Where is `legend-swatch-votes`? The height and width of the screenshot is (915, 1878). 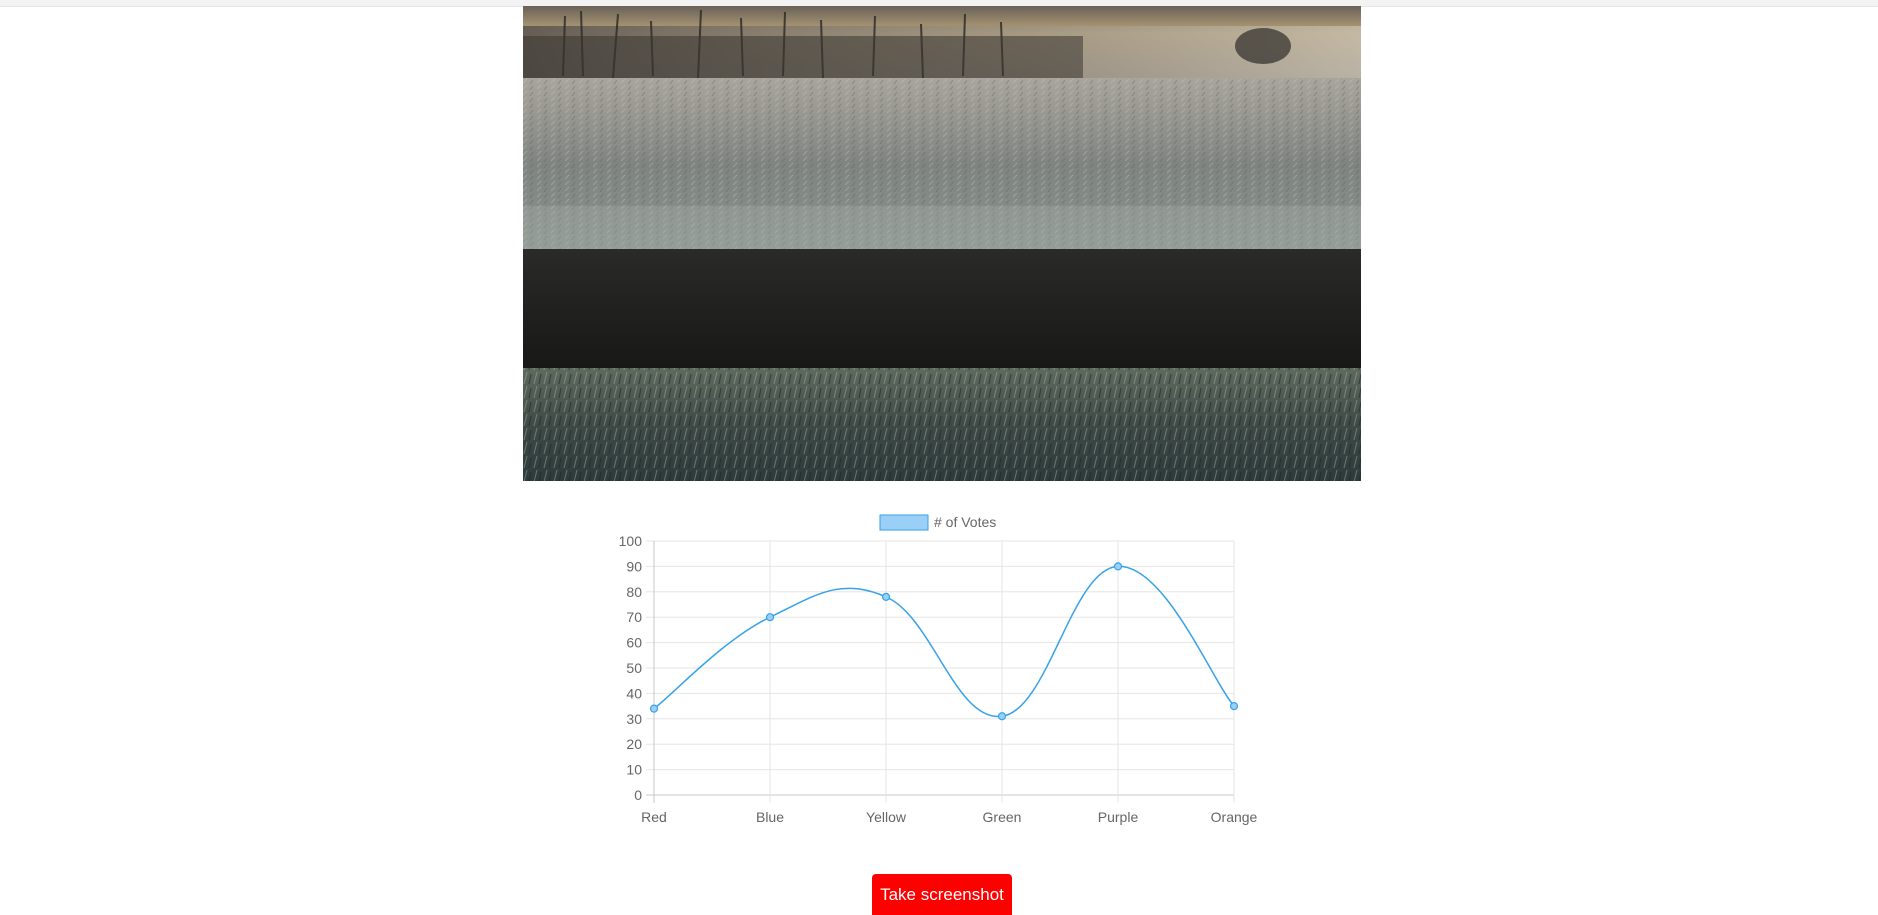 legend-swatch-votes is located at coordinates (904, 522).